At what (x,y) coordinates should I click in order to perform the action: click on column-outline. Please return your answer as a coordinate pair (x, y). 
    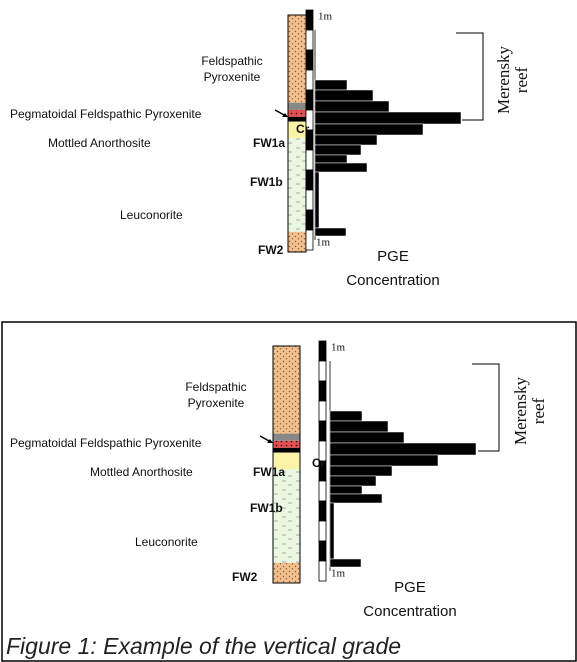
    Looking at the image, I should click on (286, 464).